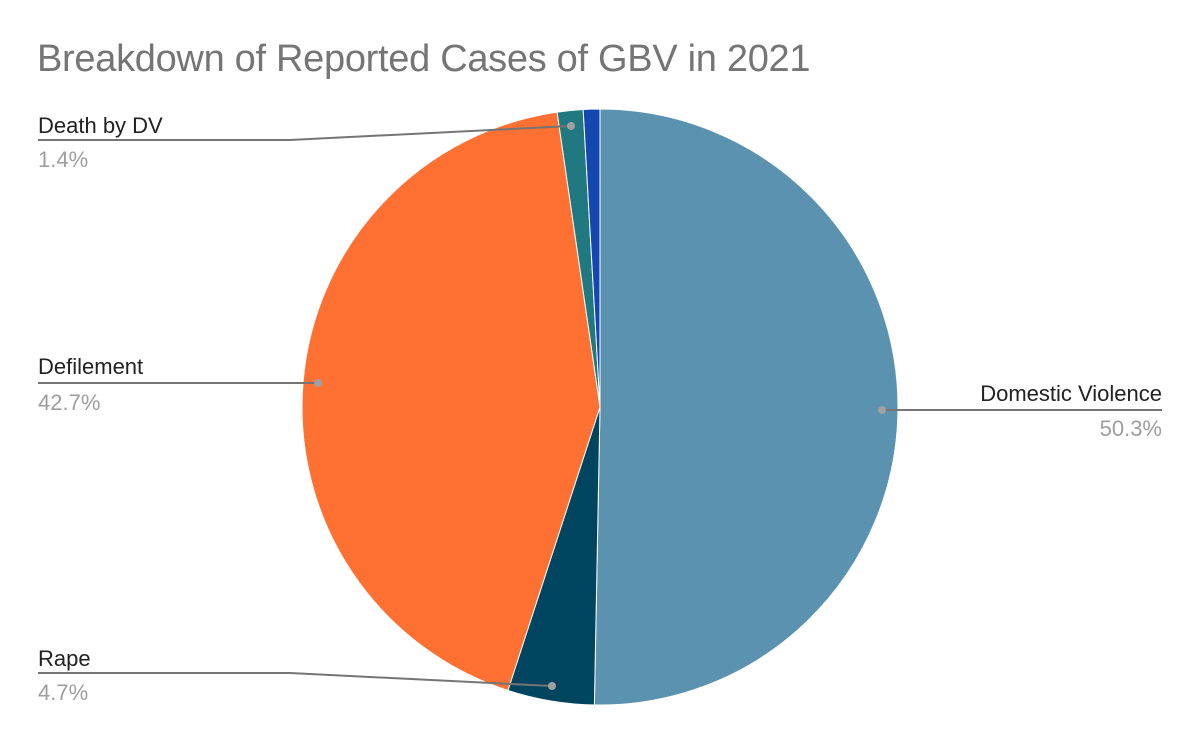 This screenshot has height=742, width=1200. Describe the element at coordinates (100, 125) in the screenshot. I see `label-death-by-dv: Death by DV` at that location.